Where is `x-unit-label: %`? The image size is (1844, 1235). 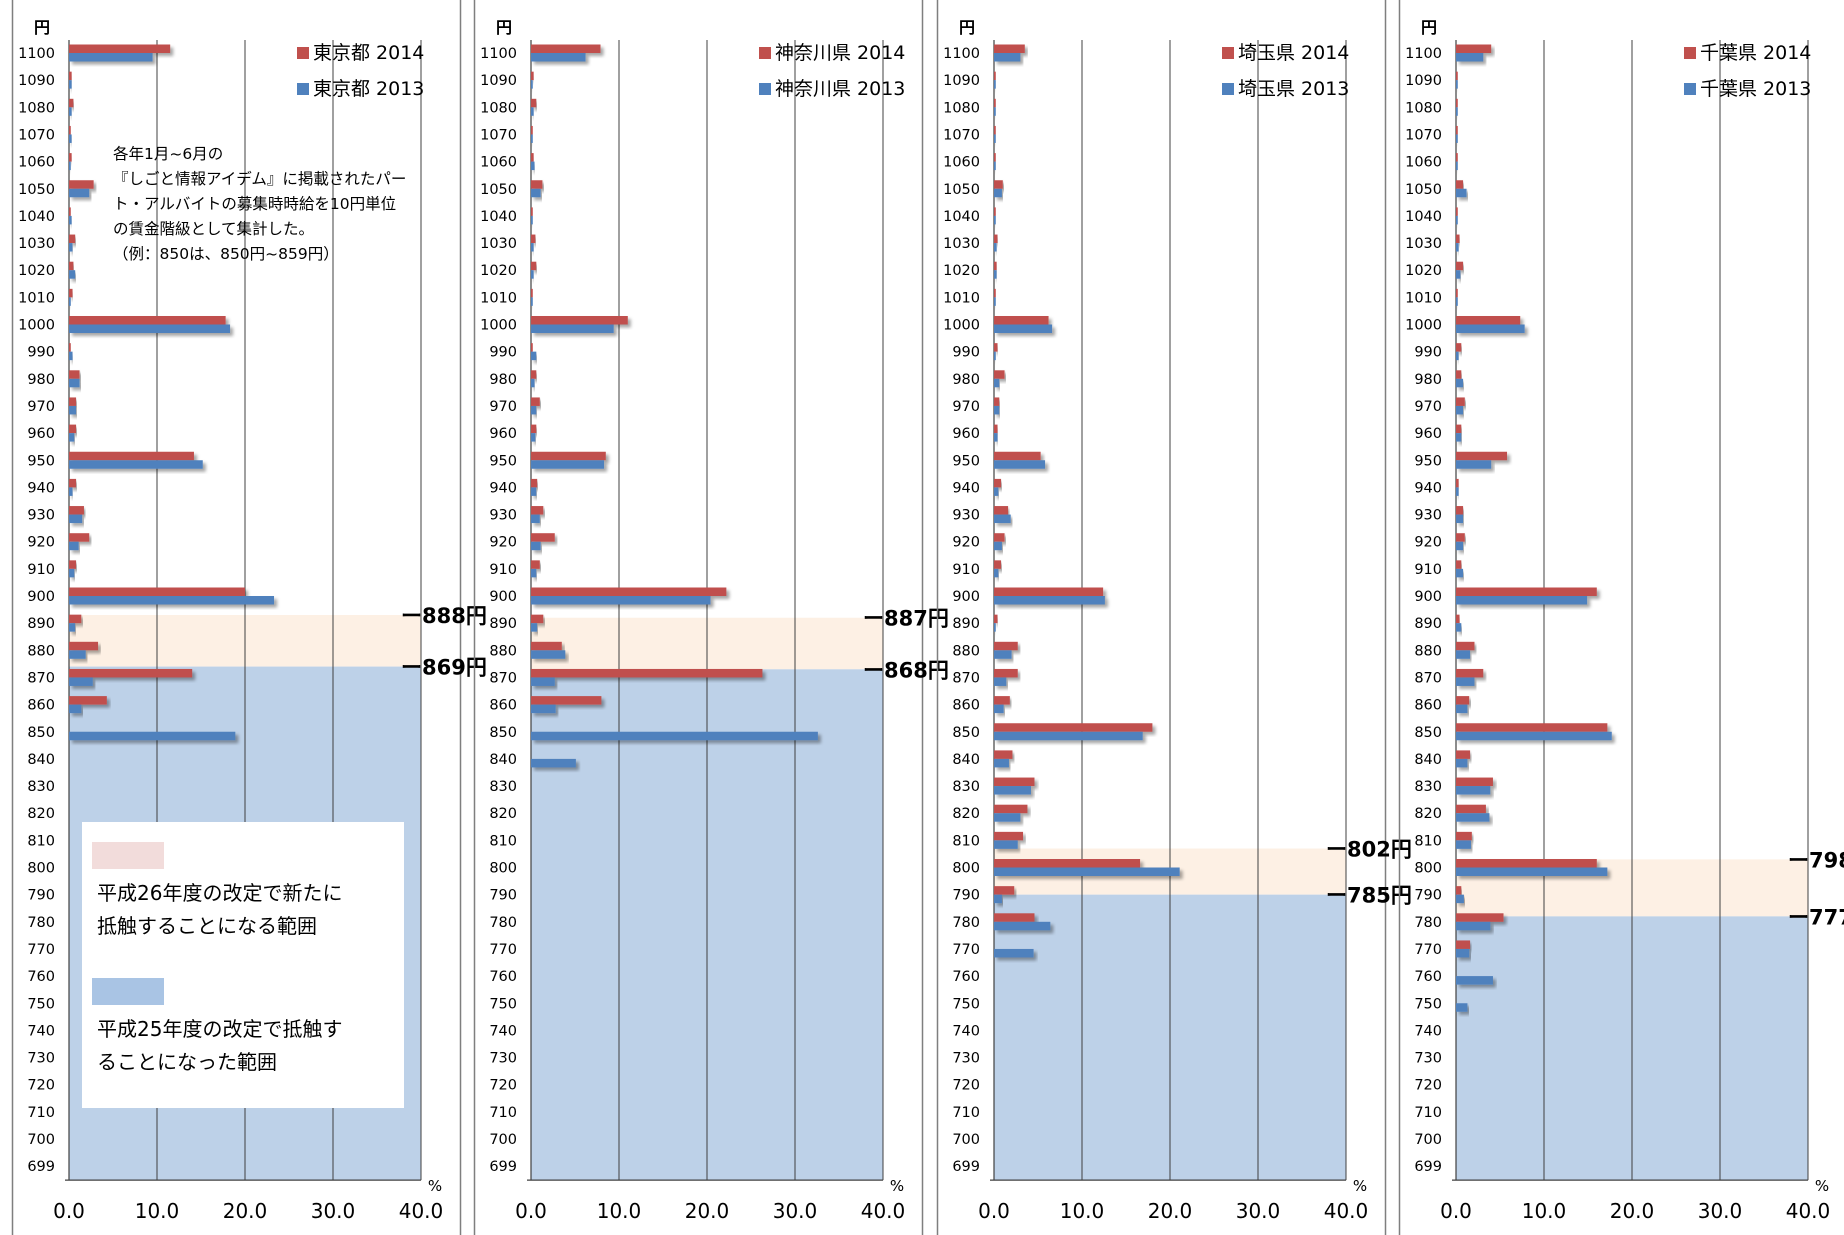 x-unit-label: % is located at coordinates (435, 1186).